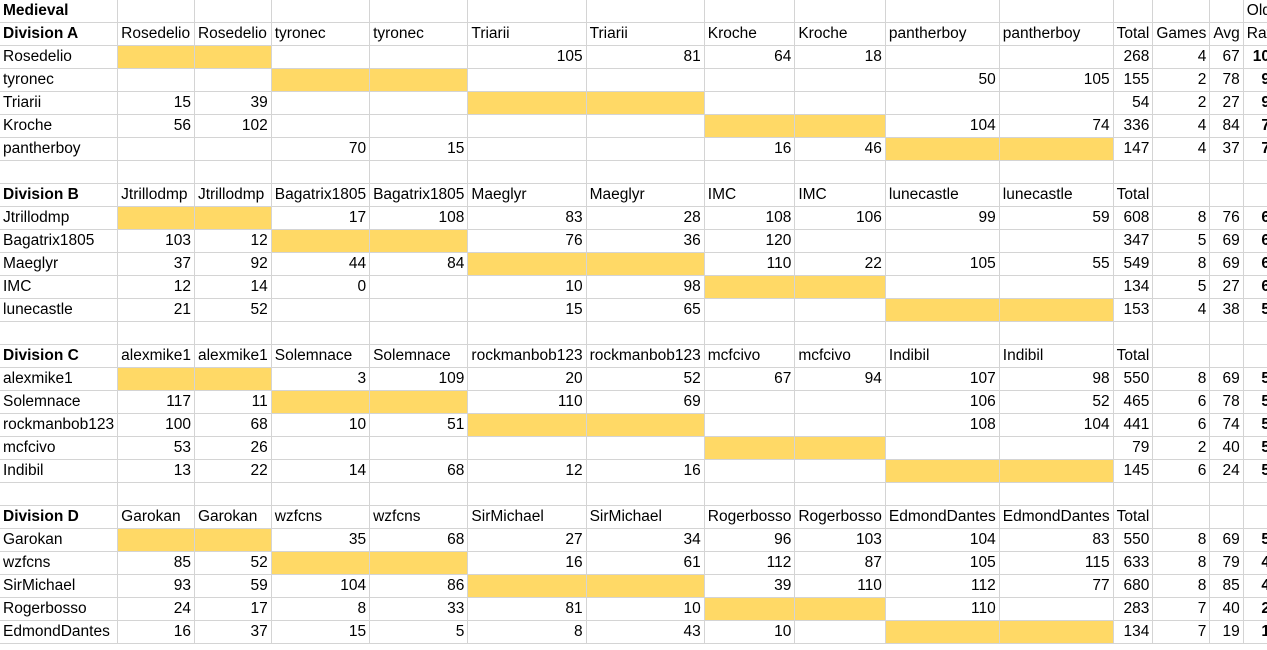 This screenshot has width=1267, height=650. Describe the element at coordinates (1133, 448) in the screenshot. I see `total-cell: 79` at that location.